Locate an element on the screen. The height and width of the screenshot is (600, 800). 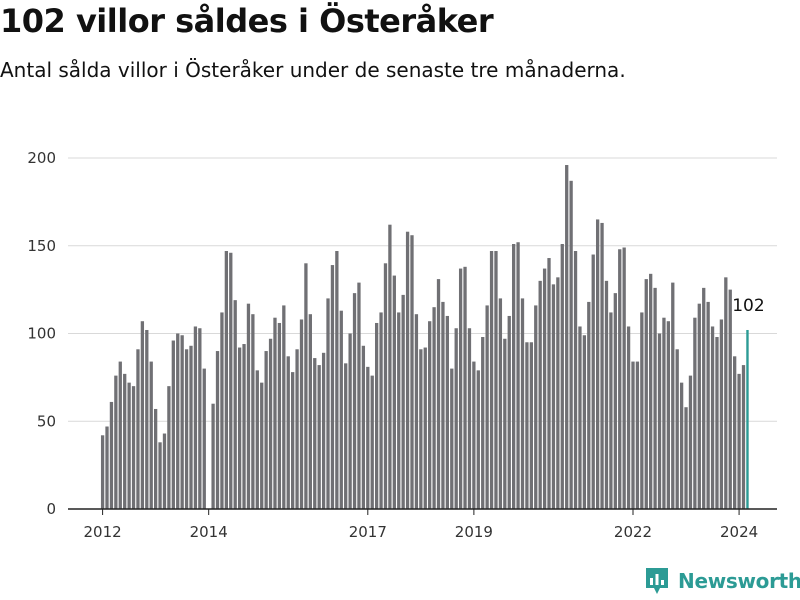
newsworthy-logo-icon is located at coordinates (657, 581).